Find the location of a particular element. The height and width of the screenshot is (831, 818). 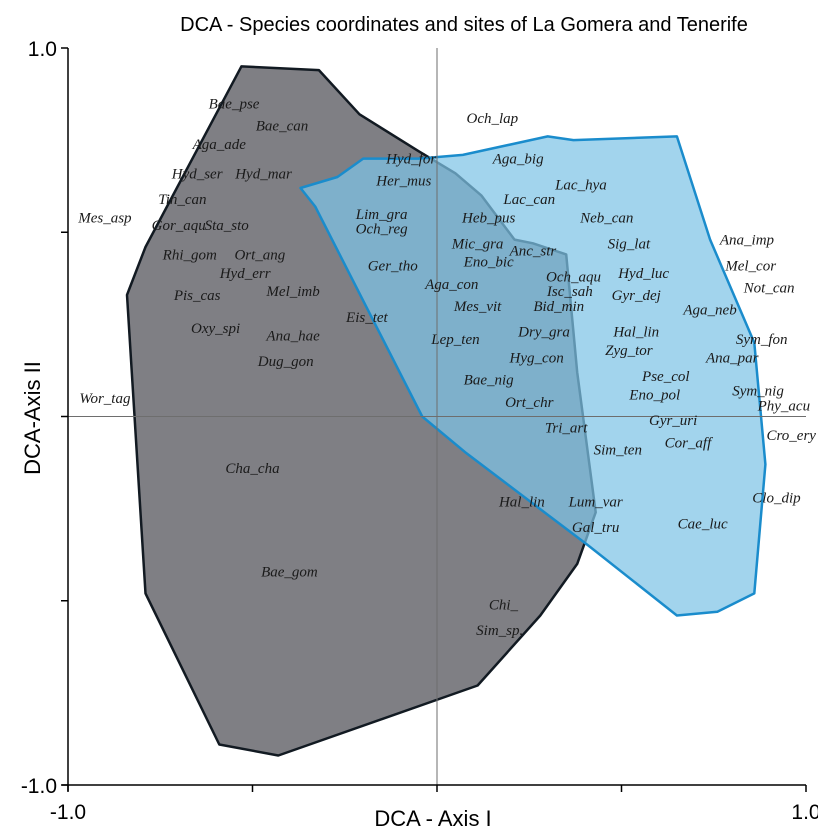

species-label: Clo_dip is located at coordinates (776, 499).